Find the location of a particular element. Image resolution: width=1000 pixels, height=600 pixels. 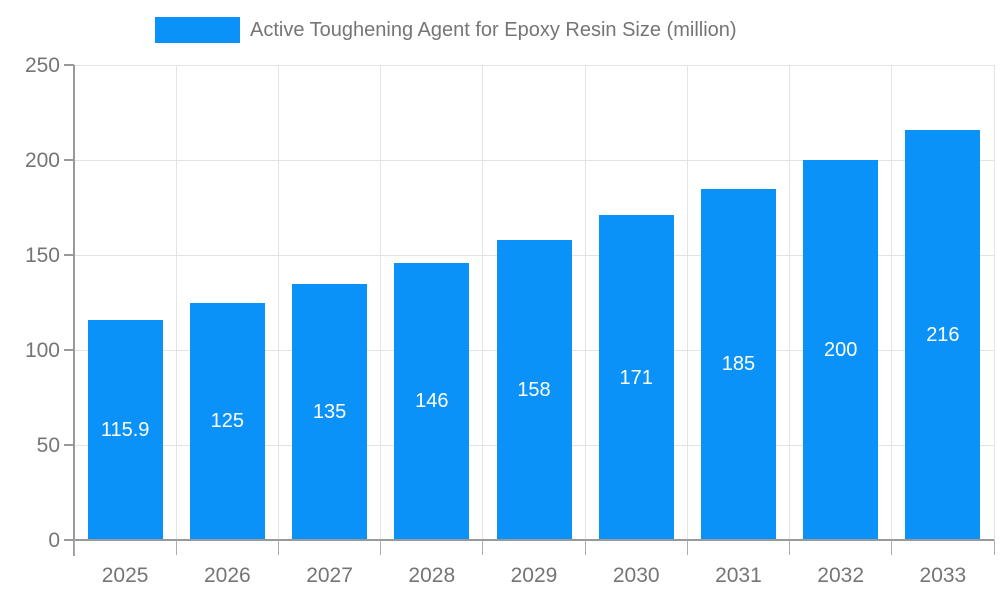

bar-2028 is located at coordinates (432, 401).